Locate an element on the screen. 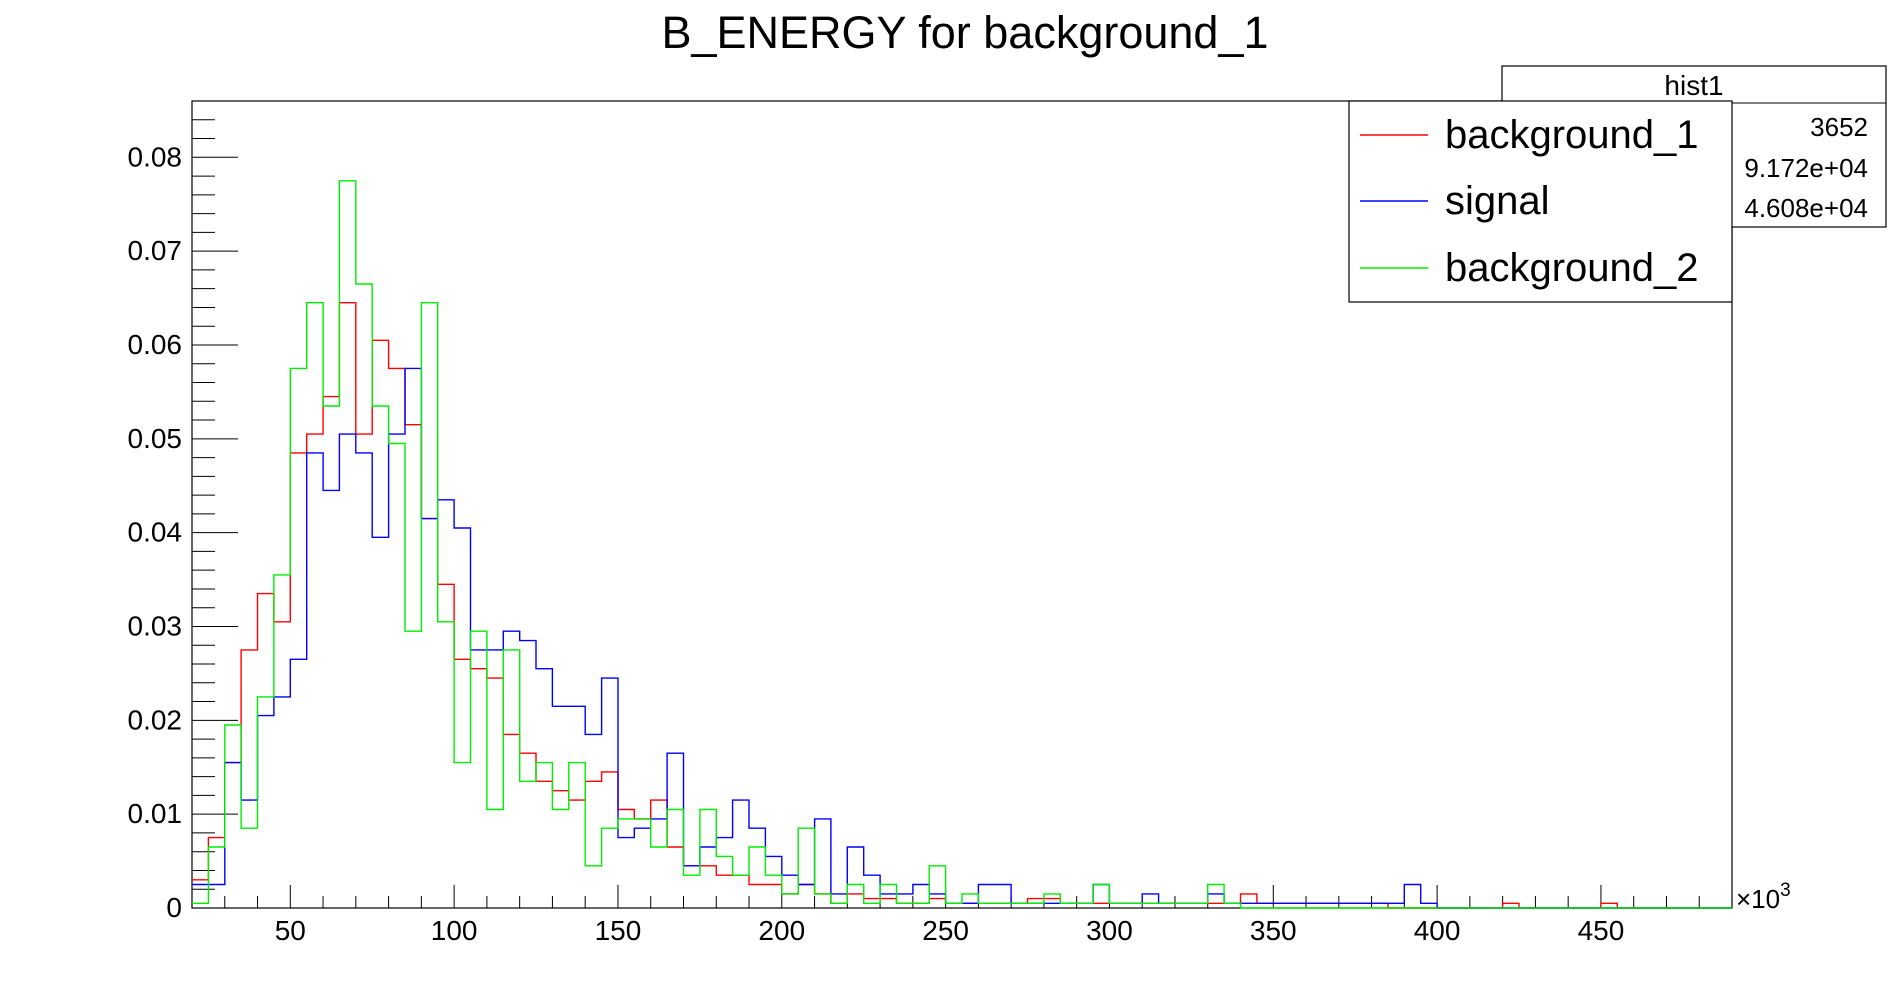 This screenshot has height=994, width=1898. stats-mean: 9.172e+04 is located at coordinates (1806, 168).